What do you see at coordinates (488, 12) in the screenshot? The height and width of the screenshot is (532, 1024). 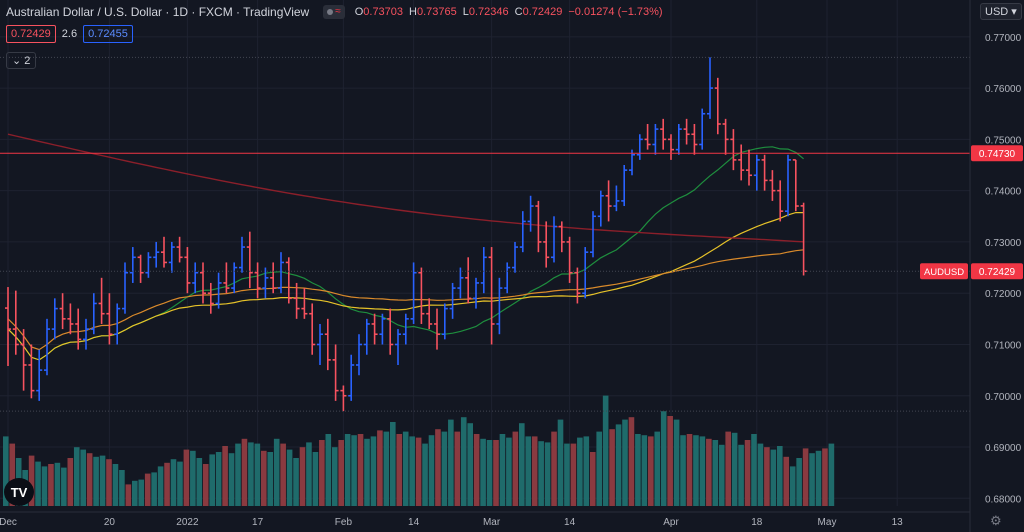 I see `ohlc-value: 0.72346` at bounding box center [488, 12].